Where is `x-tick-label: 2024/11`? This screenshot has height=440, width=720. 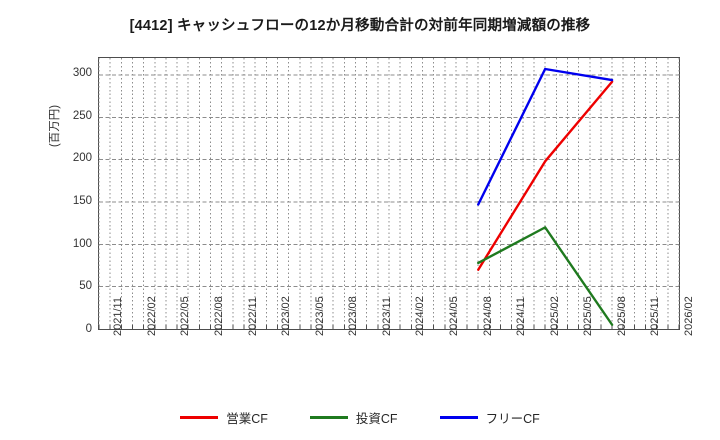
x-tick-label: 2024/11 is located at coordinates (521, 316).